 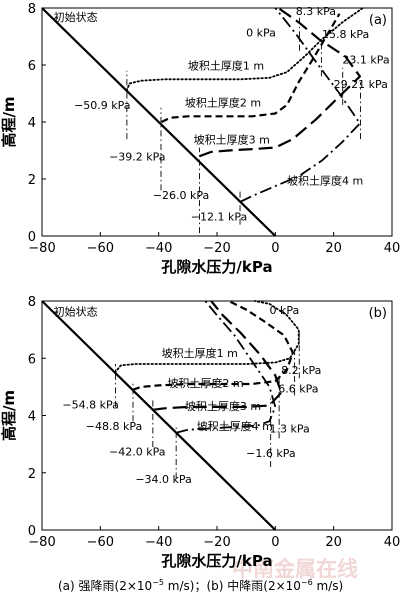 I want to click on annotation-label: −42.0 kPa, so click(x=137, y=452).